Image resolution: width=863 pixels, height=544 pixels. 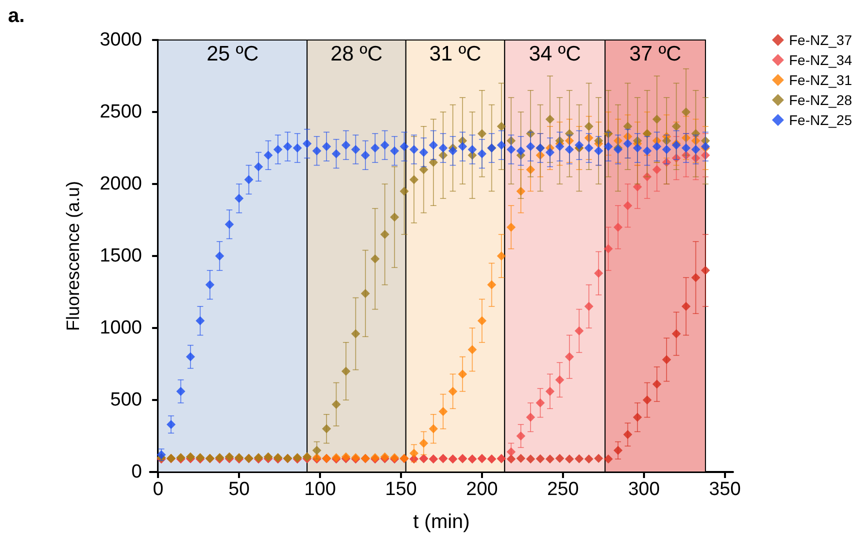 What do you see at coordinates (232, 54) in the screenshot?
I see `band-label: 25 ºC` at bounding box center [232, 54].